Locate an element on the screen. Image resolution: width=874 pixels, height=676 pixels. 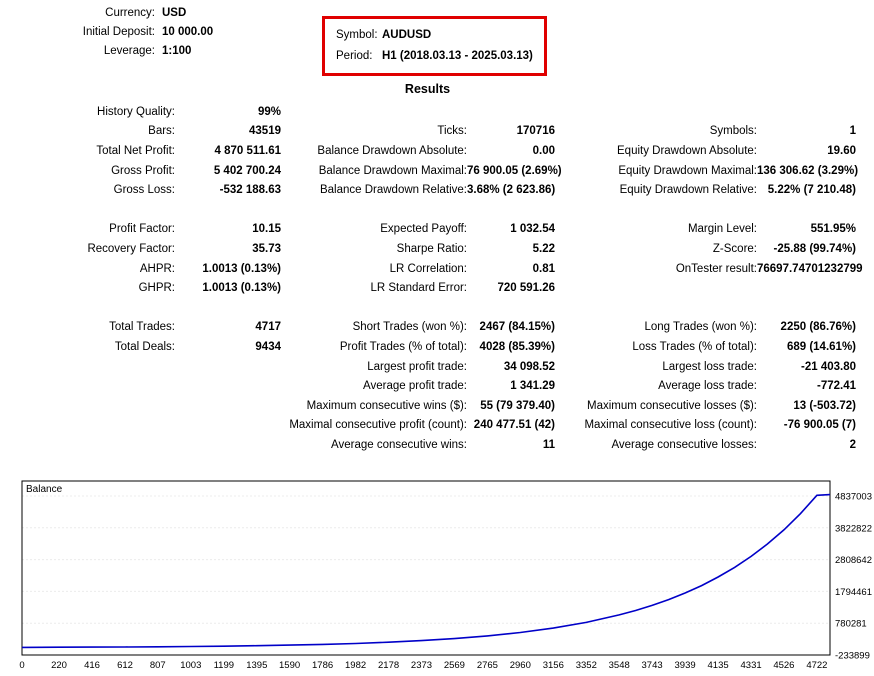
stat-label: Balance Drawdown Maximal: is located at coordinates (392, 170).